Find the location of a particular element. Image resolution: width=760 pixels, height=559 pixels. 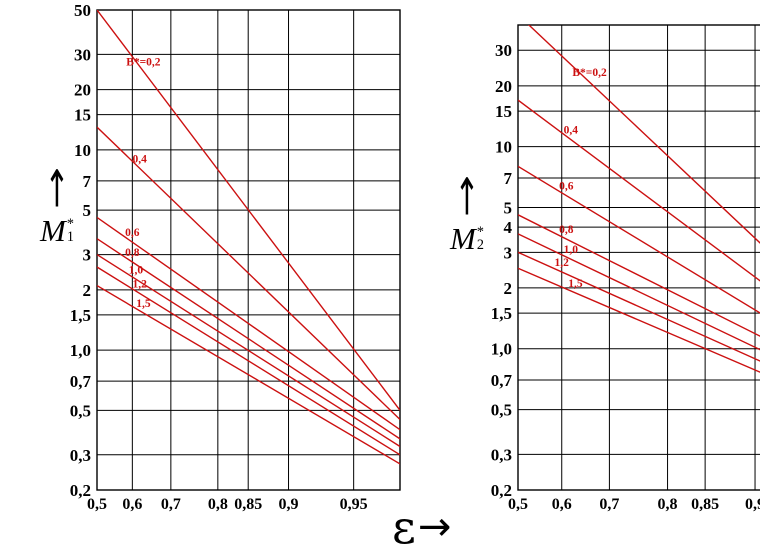

x-axis-title: ε → is located at coordinates (421, 527).